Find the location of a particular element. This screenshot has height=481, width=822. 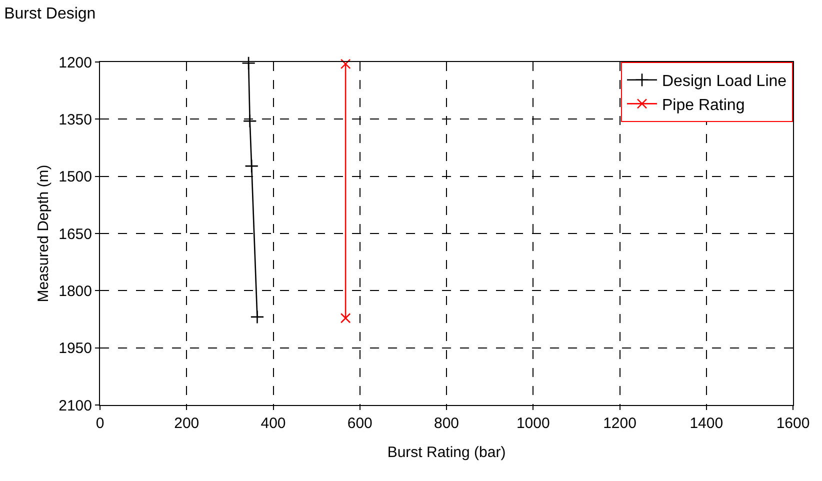

y-tick-label: 1800 is located at coordinates (75, 291).